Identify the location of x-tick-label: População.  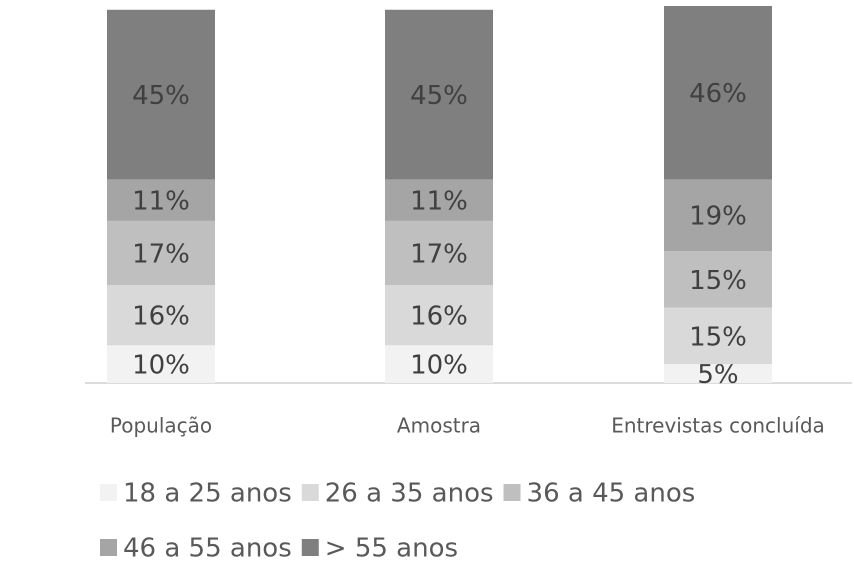
(161, 426).